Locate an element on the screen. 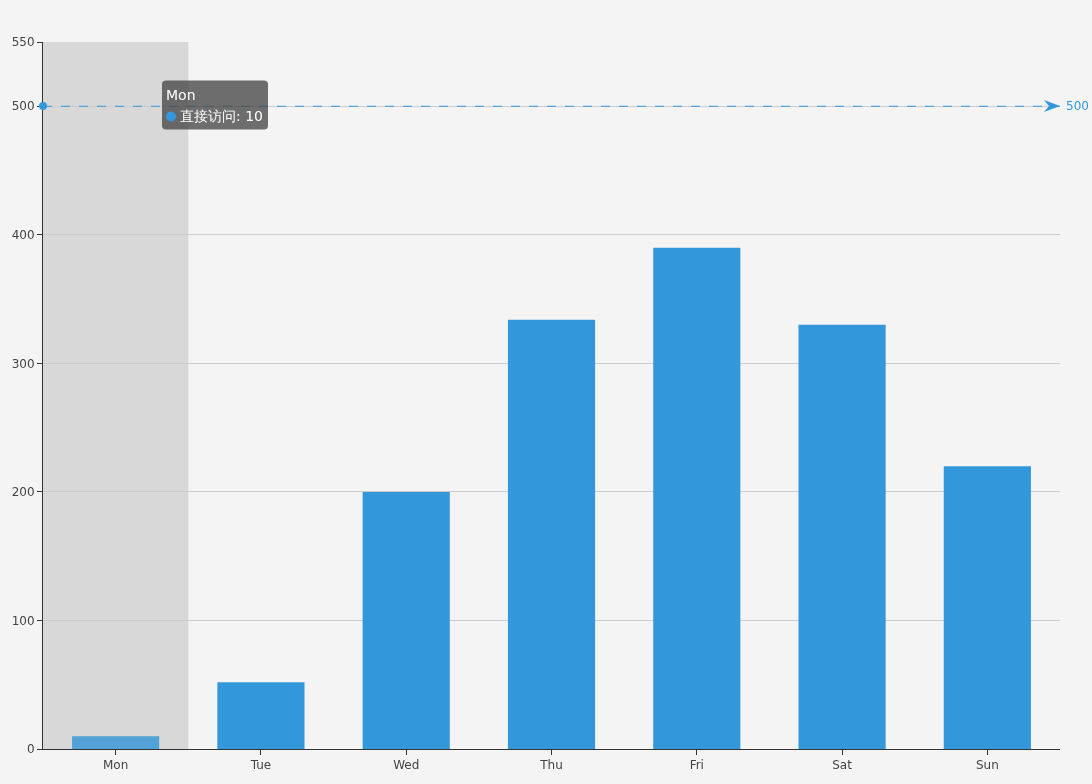 The height and width of the screenshot is (784, 1092). x-tick-label: Fri is located at coordinates (696, 765).